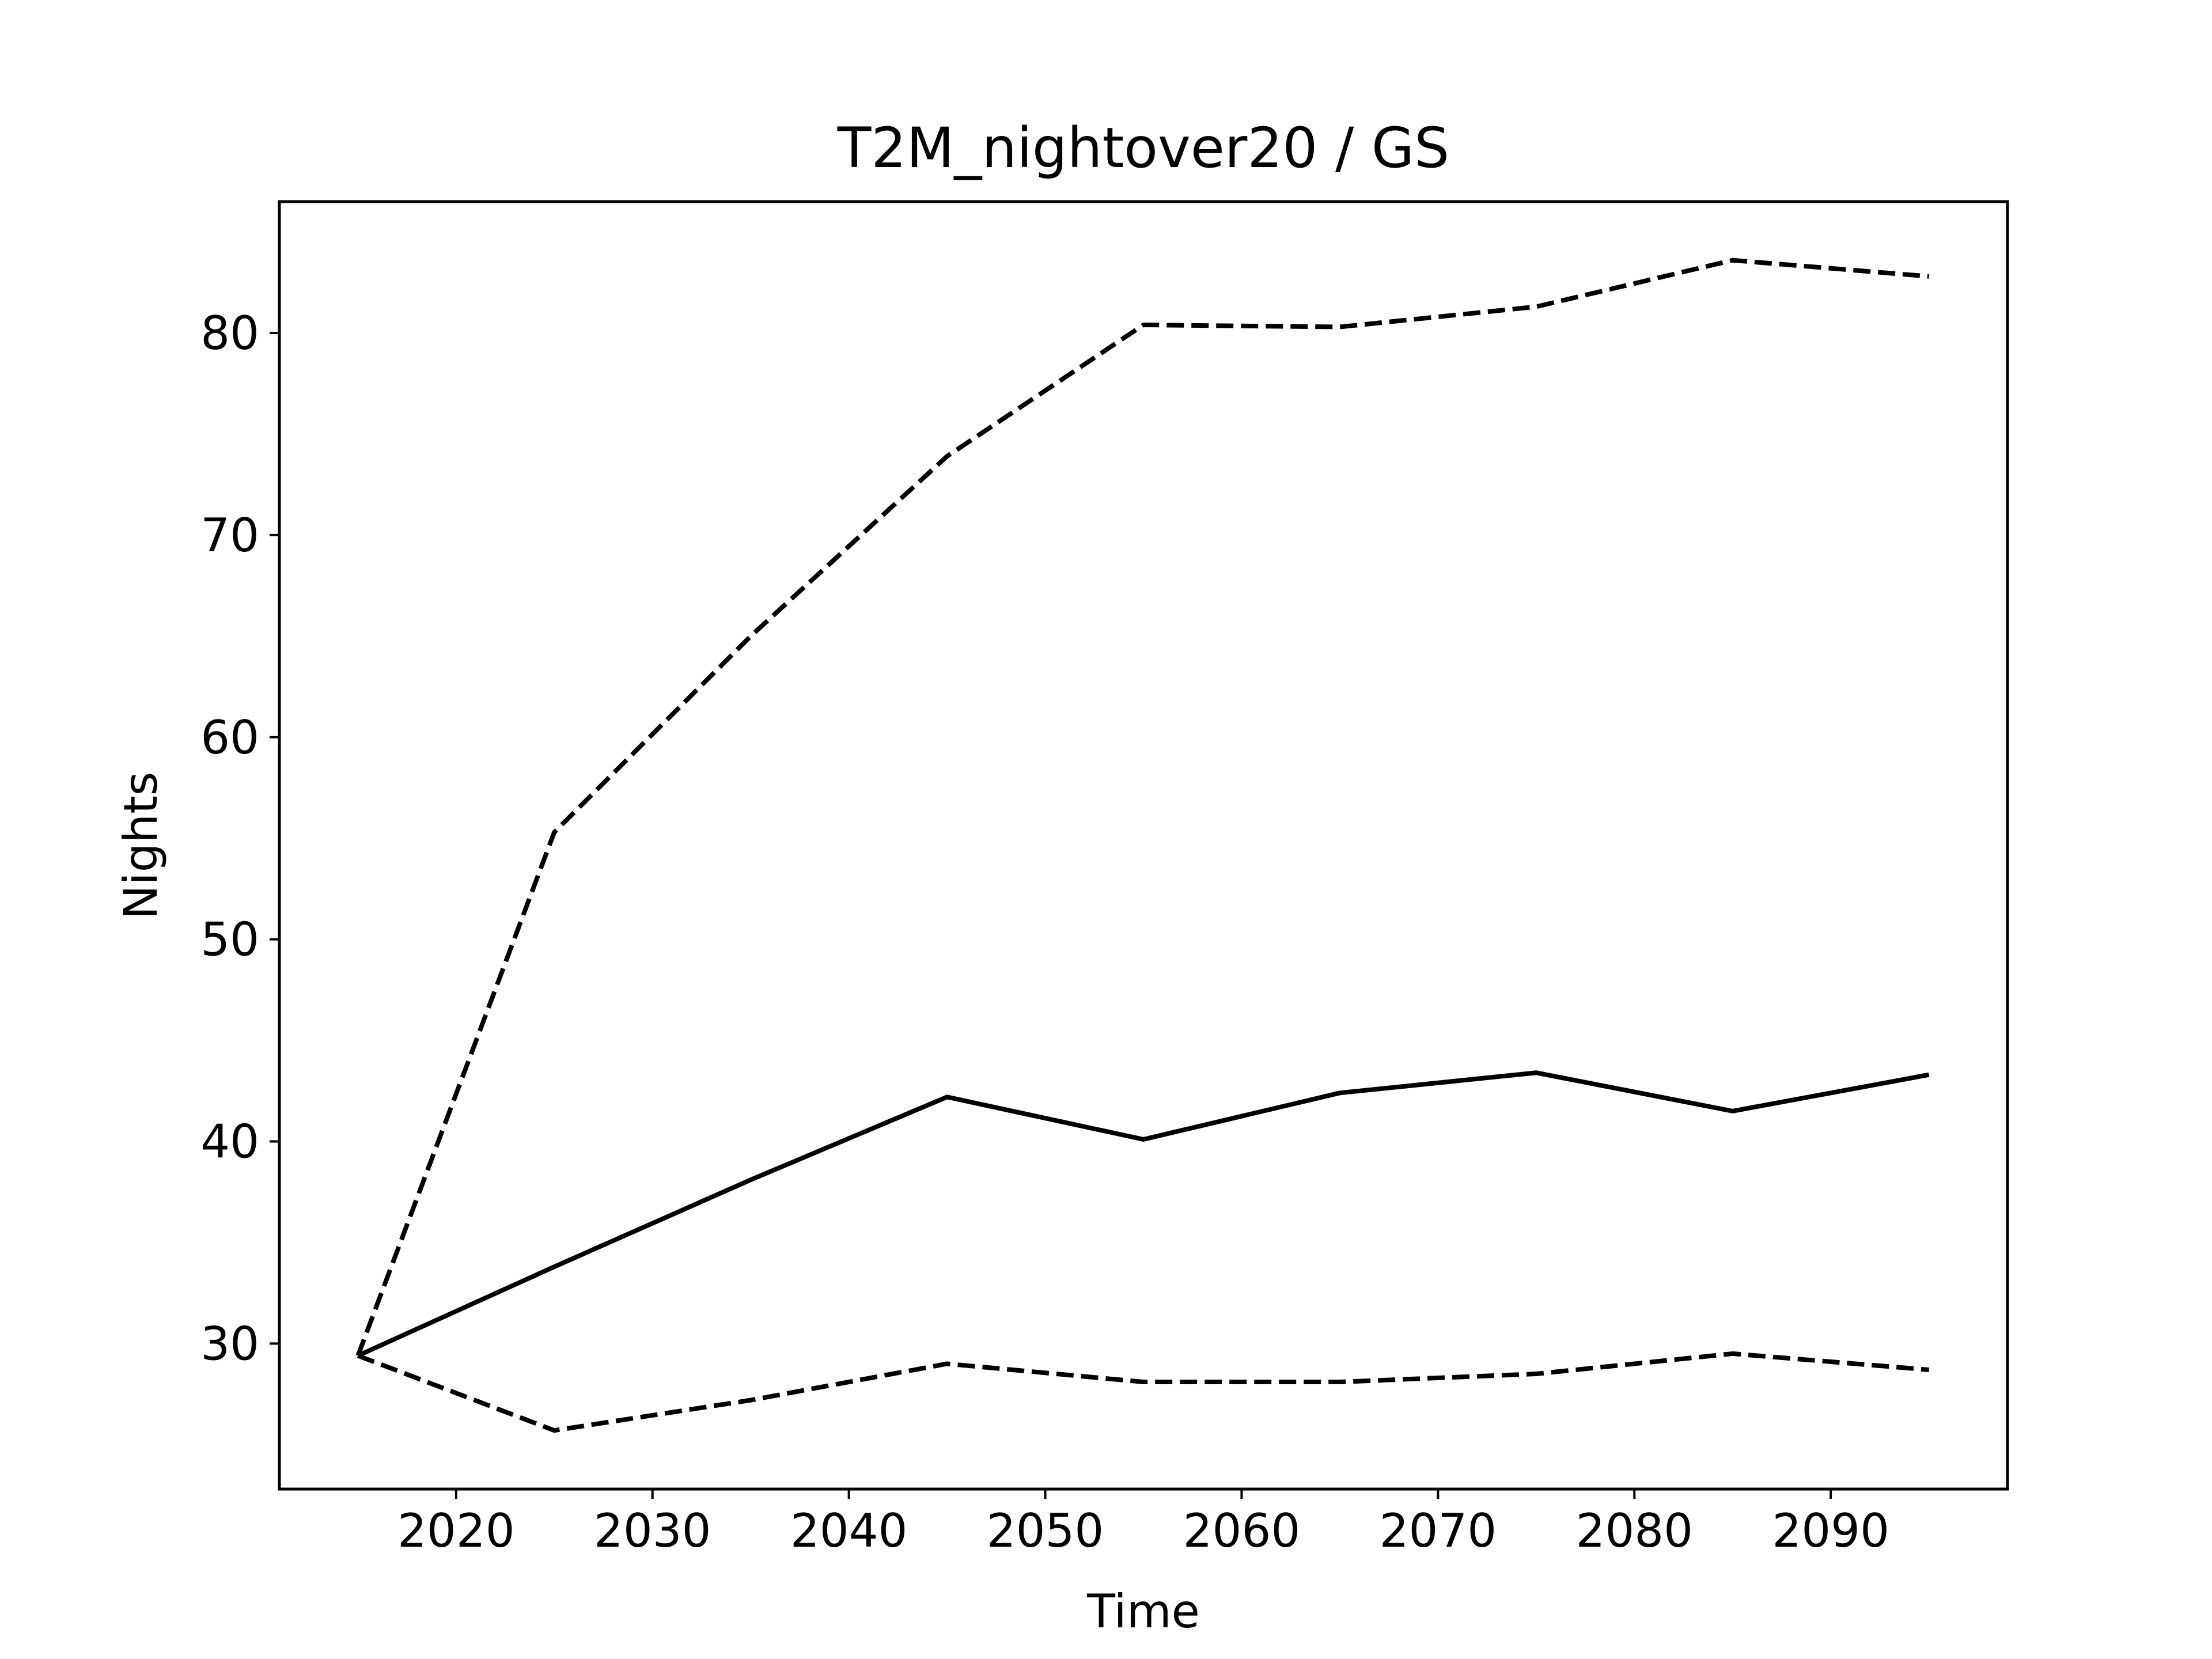  What do you see at coordinates (652, 1531) in the screenshot?
I see `x-tick-label: 2030` at bounding box center [652, 1531].